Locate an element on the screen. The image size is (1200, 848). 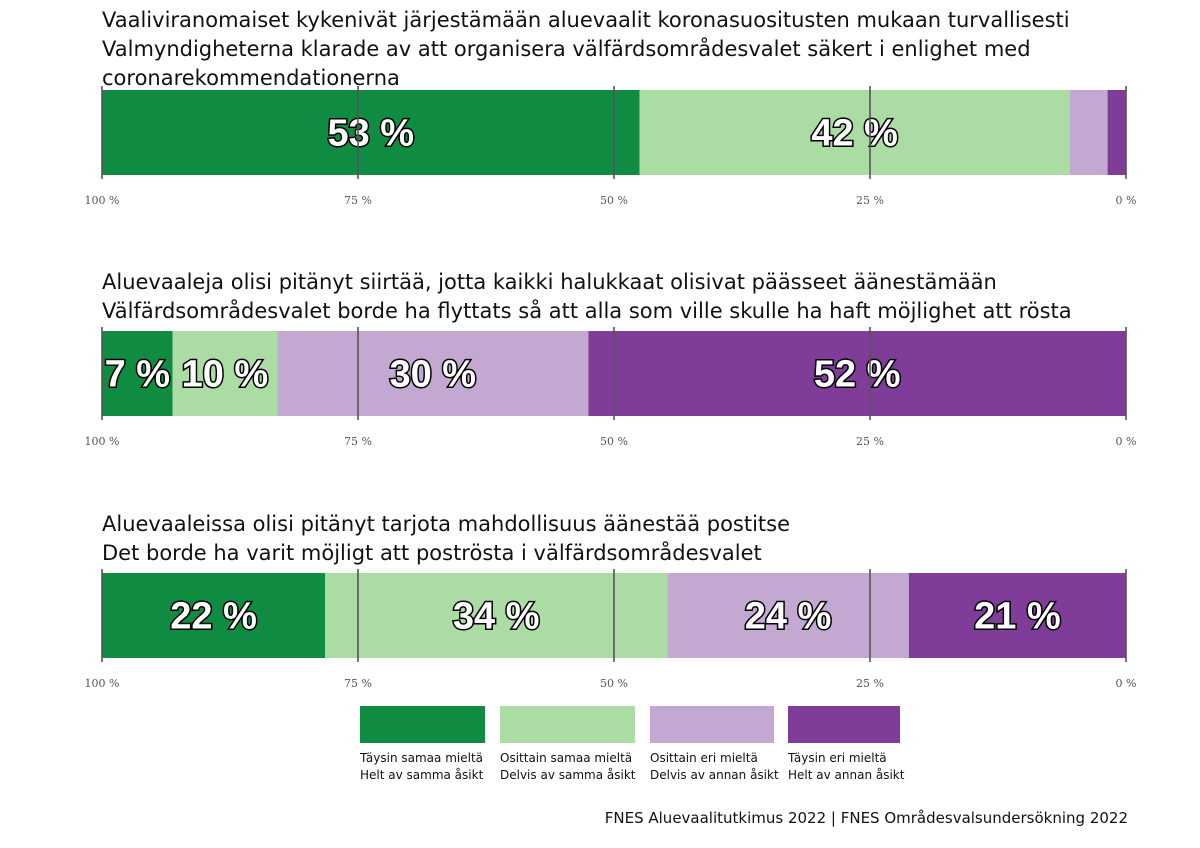
segment-value-label: 34 % is located at coordinates (496, 617).